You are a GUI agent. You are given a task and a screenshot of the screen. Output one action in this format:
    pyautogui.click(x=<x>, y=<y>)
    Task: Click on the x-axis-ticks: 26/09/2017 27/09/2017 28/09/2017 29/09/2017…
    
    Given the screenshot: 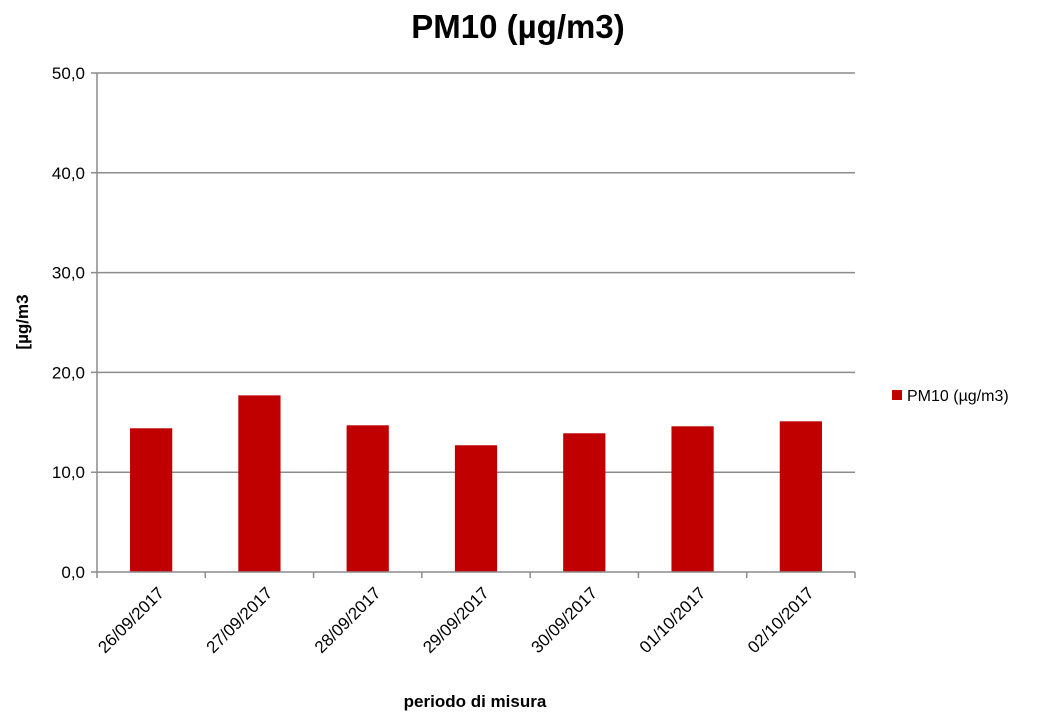 What is the action you would take?
    pyautogui.click(x=455, y=620)
    